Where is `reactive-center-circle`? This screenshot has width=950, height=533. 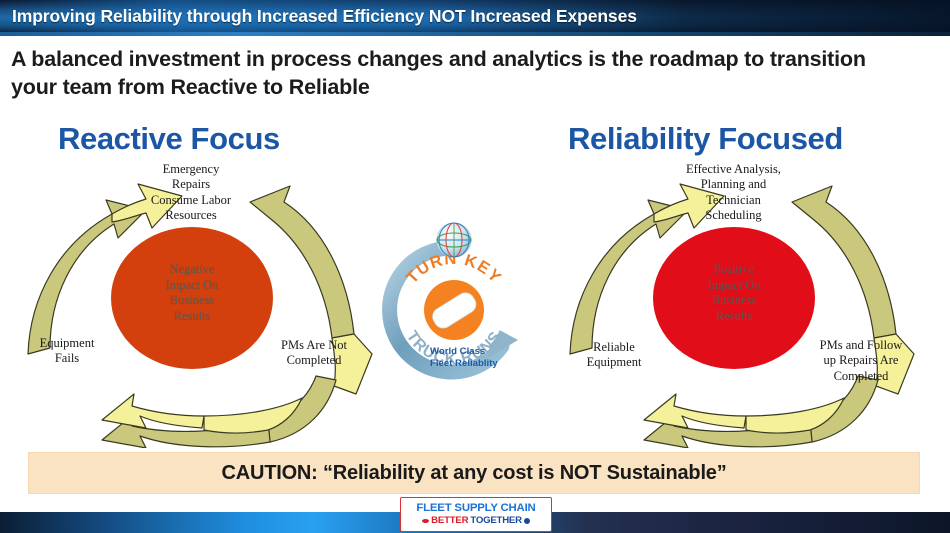 reactive-center-circle is located at coordinates (192, 298).